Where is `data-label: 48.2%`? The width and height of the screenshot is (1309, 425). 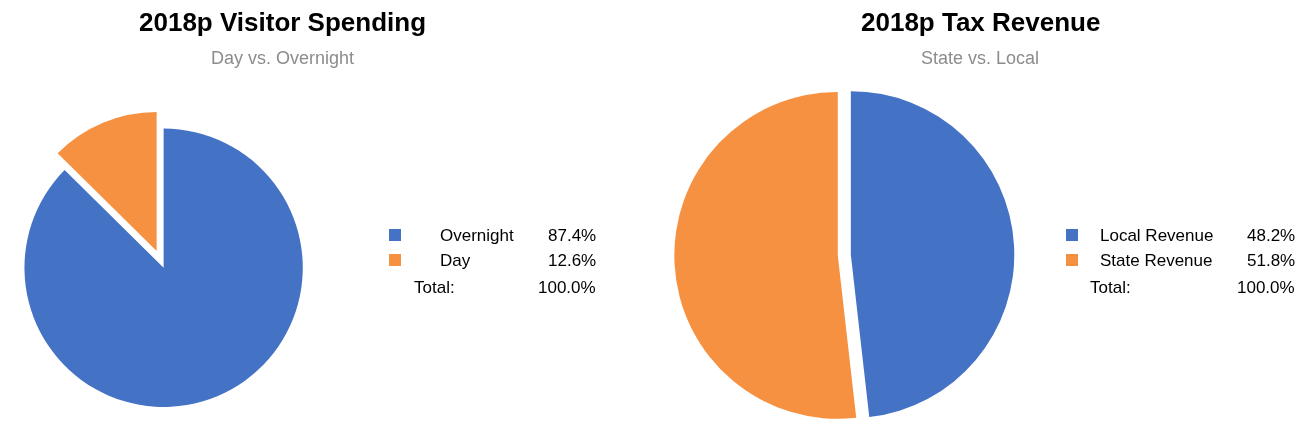 data-label: 48.2% is located at coordinates (1271, 235).